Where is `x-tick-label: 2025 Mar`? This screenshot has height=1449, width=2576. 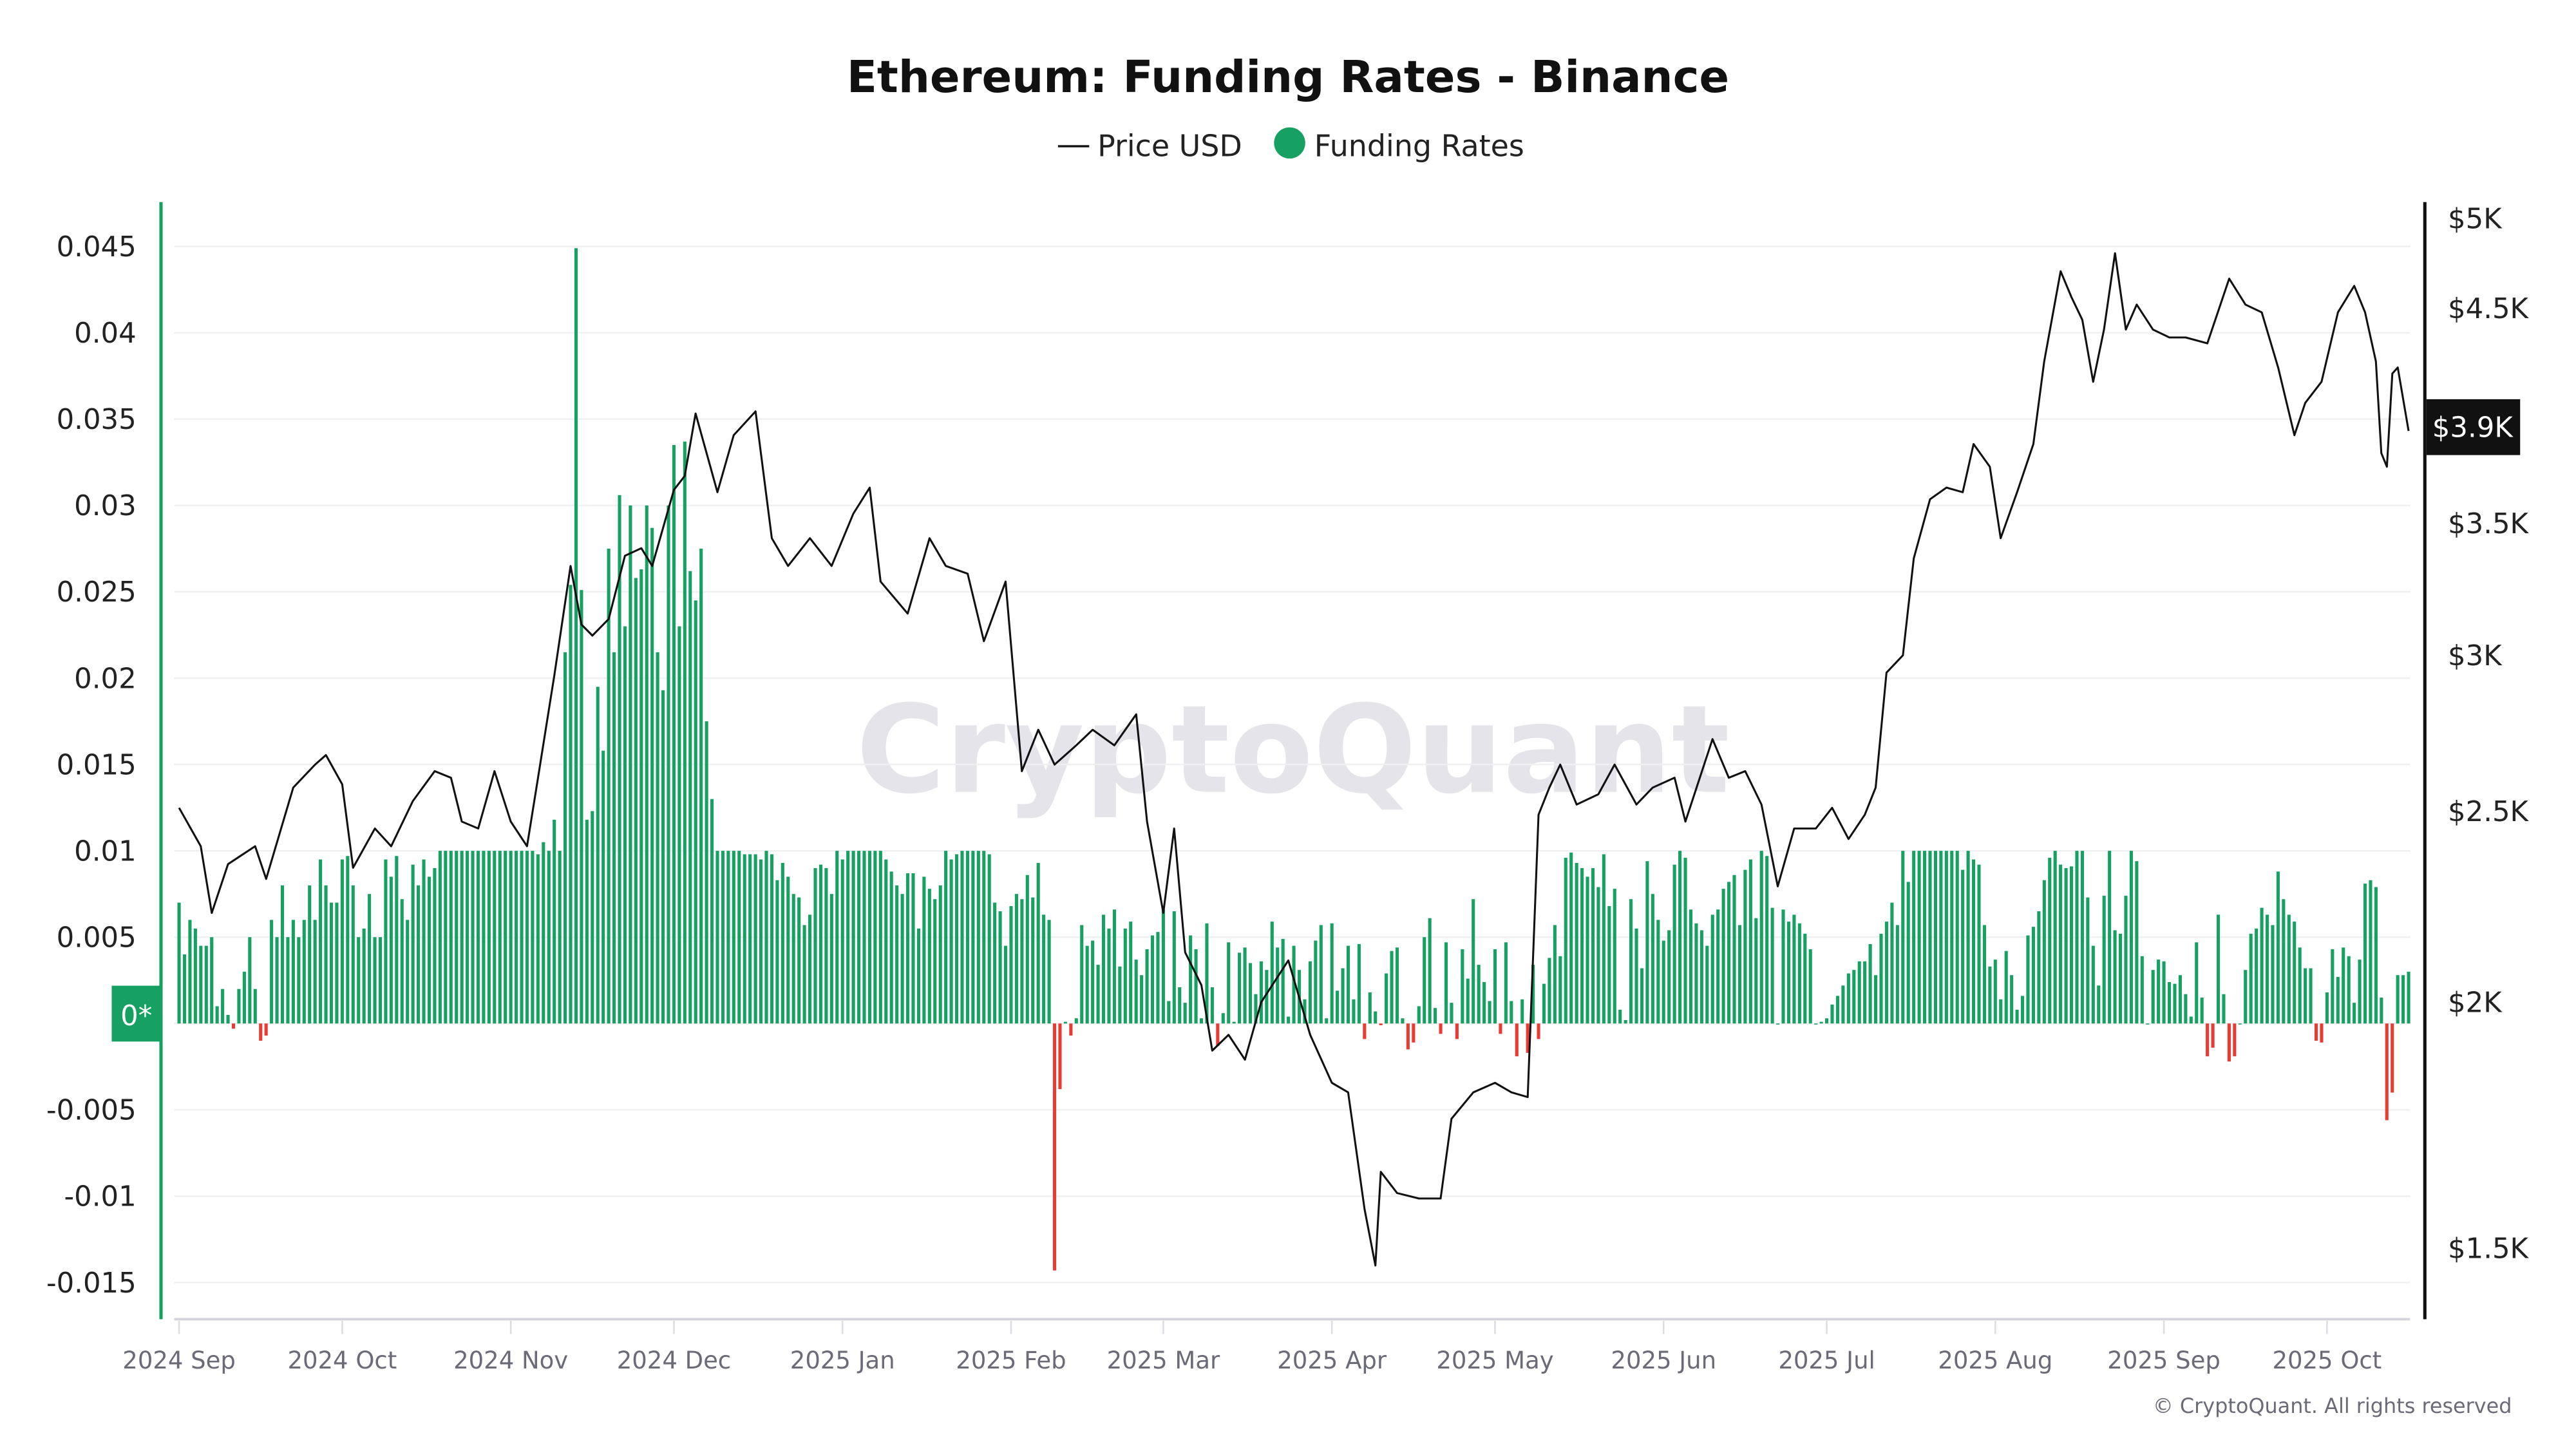
x-tick-label: 2025 Mar is located at coordinates (1163, 1360).